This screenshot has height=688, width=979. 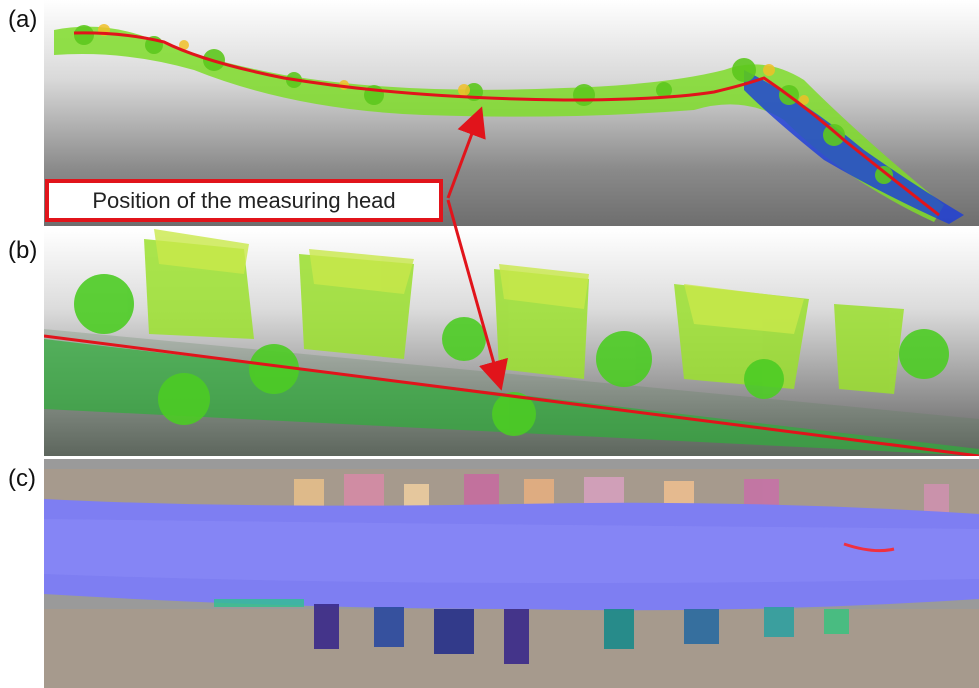 I want to click on measuring-head-callout-text: Position of the measuring head, so click(x=244, y=200).